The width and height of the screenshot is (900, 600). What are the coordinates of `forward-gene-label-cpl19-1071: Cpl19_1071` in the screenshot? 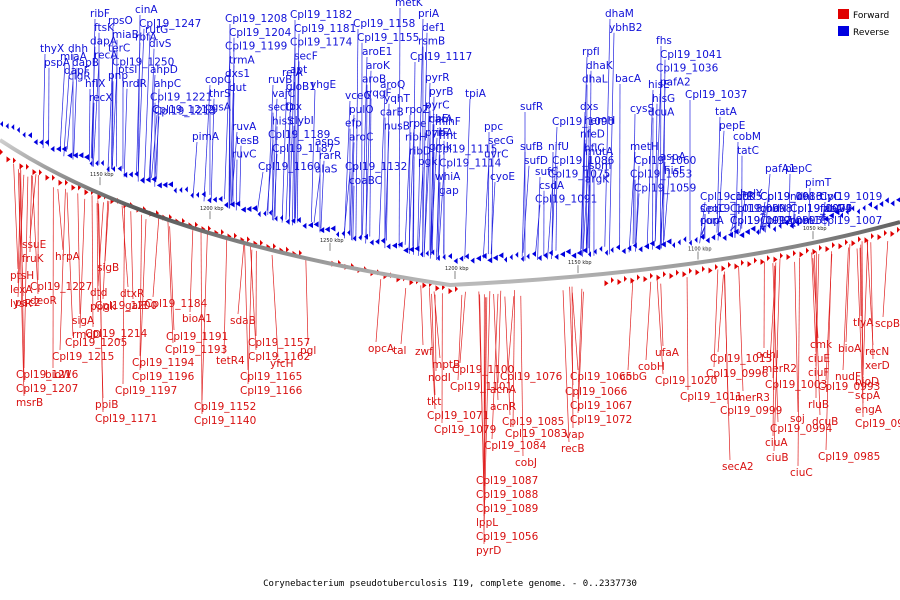 It's located at (458, 416).